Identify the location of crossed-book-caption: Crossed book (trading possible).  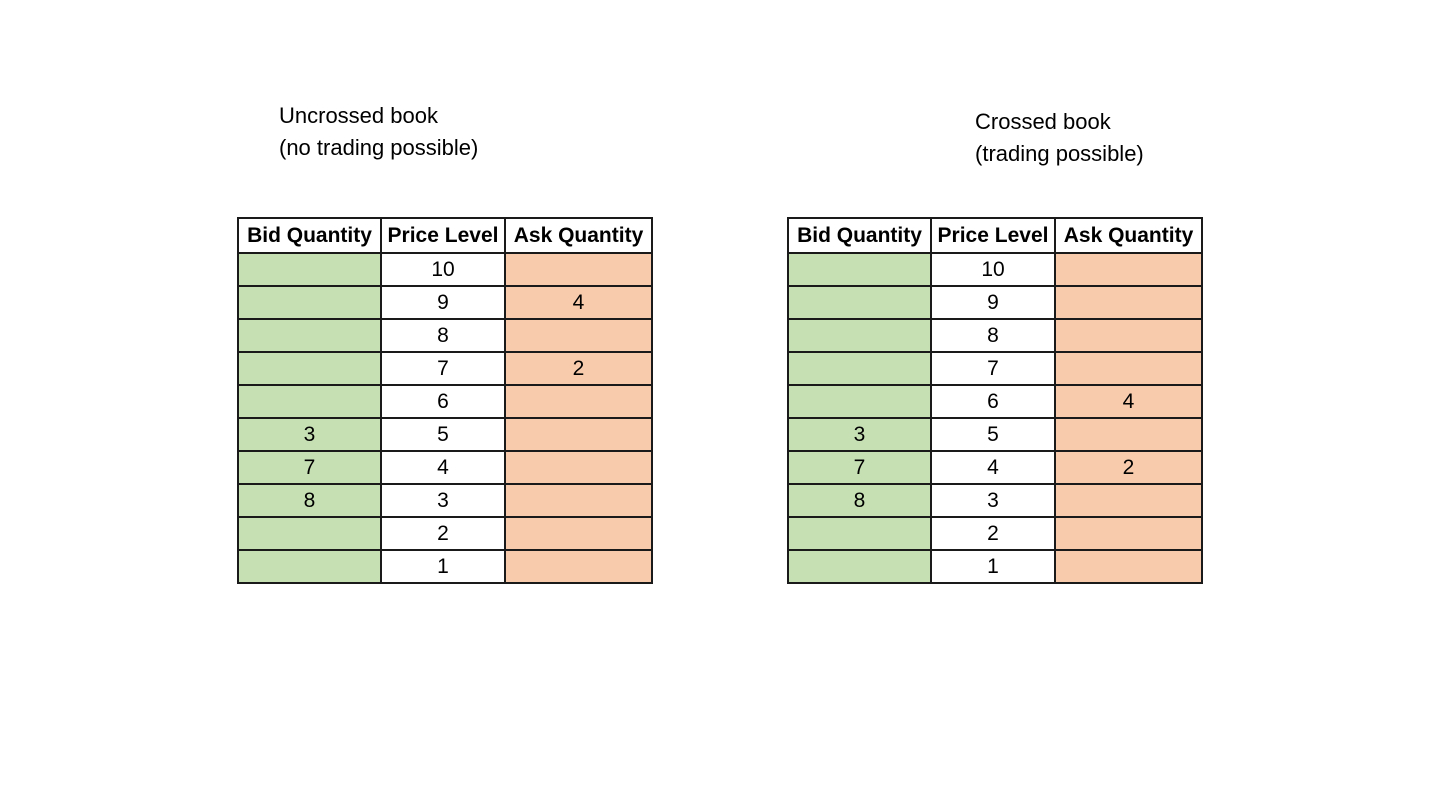
(1059, 138).